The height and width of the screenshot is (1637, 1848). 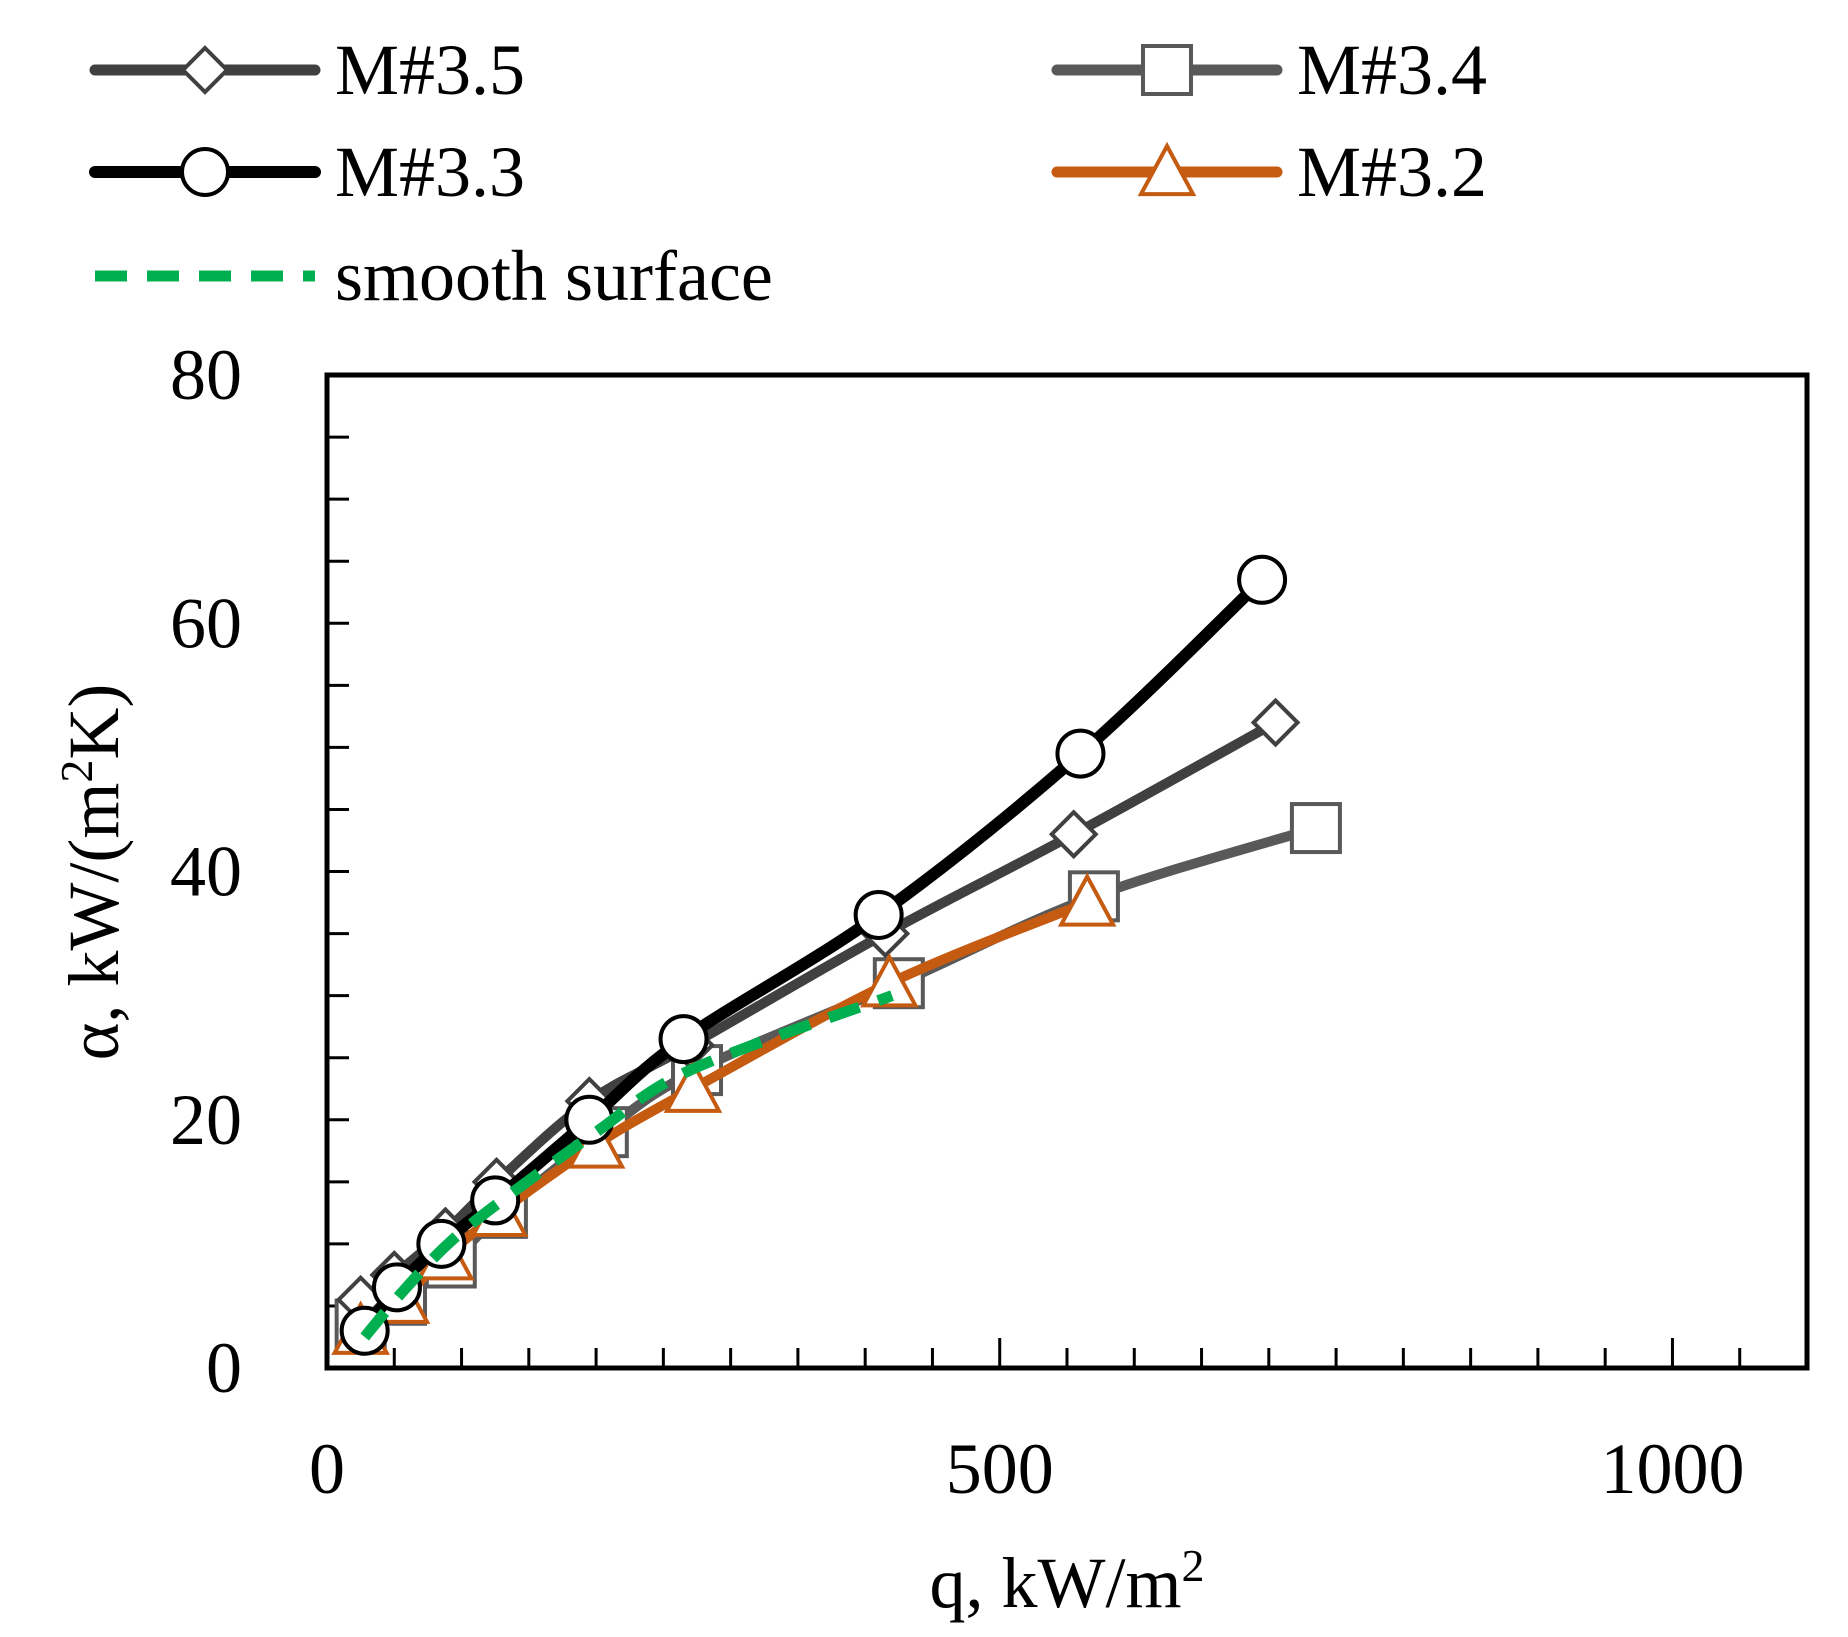 What do you see at coordinates (327, 1469) in the screenshot?
I see `x-tick-label: 0` at bounding box center [327, 1469].